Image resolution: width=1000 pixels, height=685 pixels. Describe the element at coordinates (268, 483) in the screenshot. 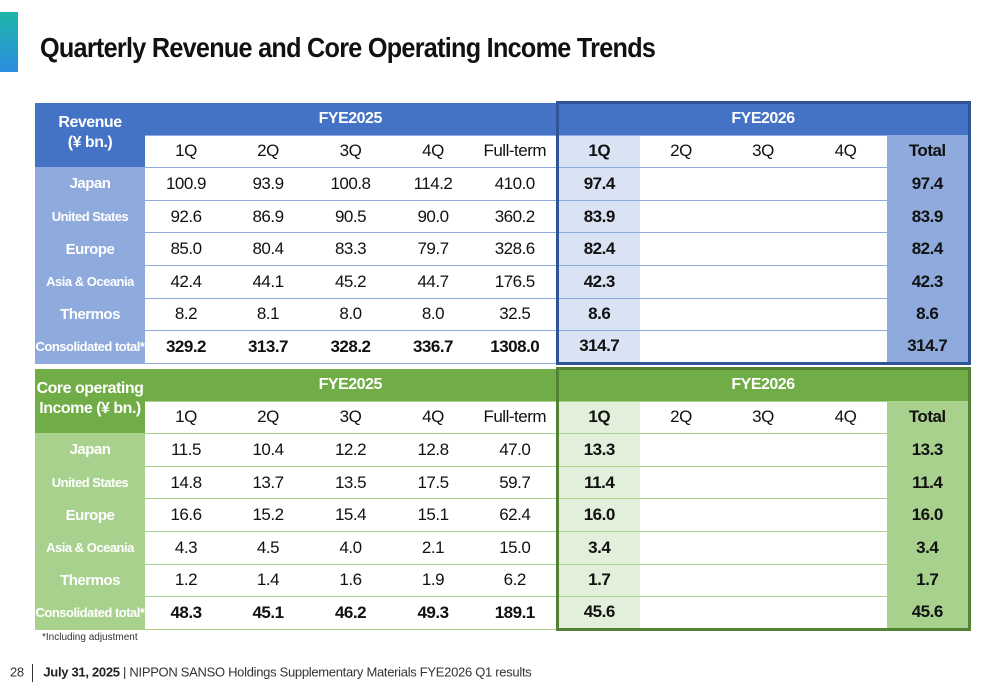

I see `table-cell: 13.7` at that location.